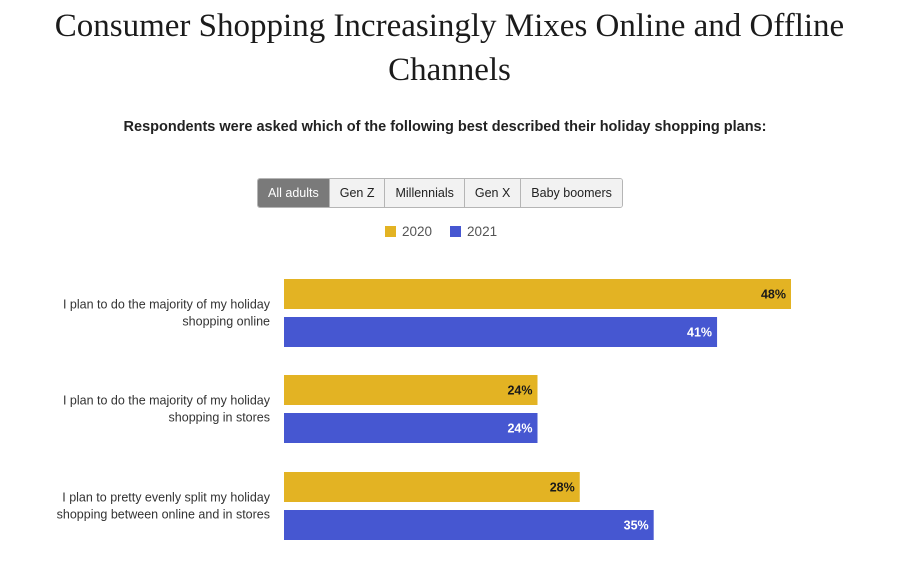 The height and width of the screenshot is (569, 899). Describe the element at coordinates (417, 231) in the screenshot. I see `legend-label-2020: 2020` at that location.